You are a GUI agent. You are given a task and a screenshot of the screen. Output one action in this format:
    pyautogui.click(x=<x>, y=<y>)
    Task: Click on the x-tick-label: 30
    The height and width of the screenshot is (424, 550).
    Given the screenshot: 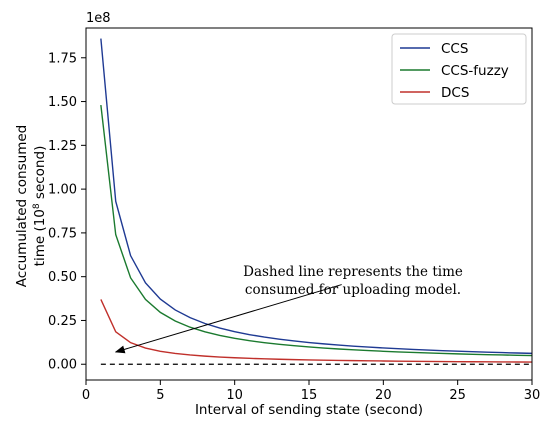 What is the action you would take?
    pyautogui.click(x=532, y=395)
    